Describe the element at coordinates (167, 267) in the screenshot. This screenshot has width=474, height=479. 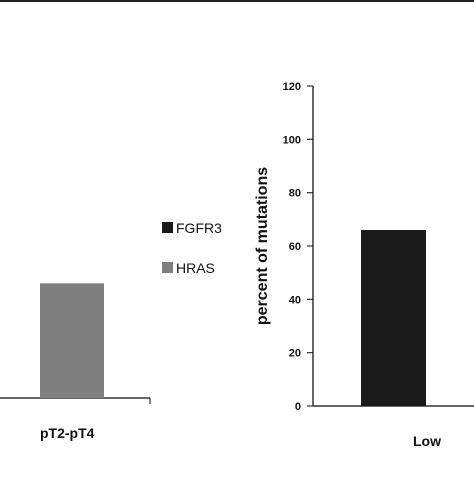
I see `legend-swatch-hras` at that location.